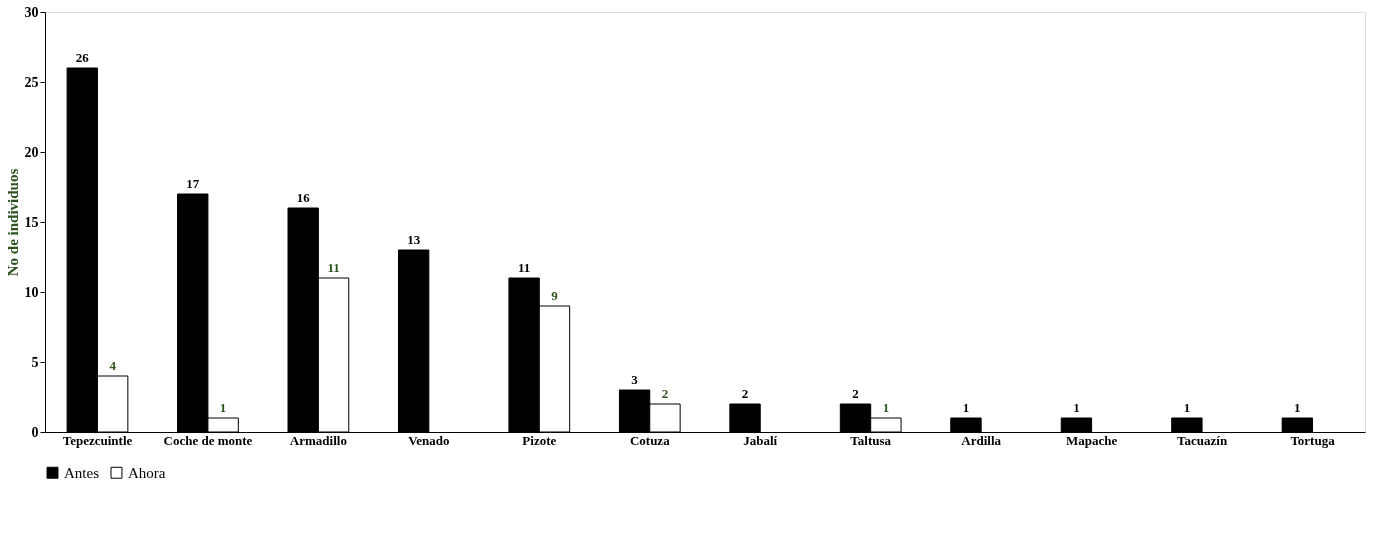 The image size is (1395, 537). What do you see at coordinates (1202, 440) in the screenshot?
I see `x-tick-label: Tacuazín` at bounding box center [1202, 440].